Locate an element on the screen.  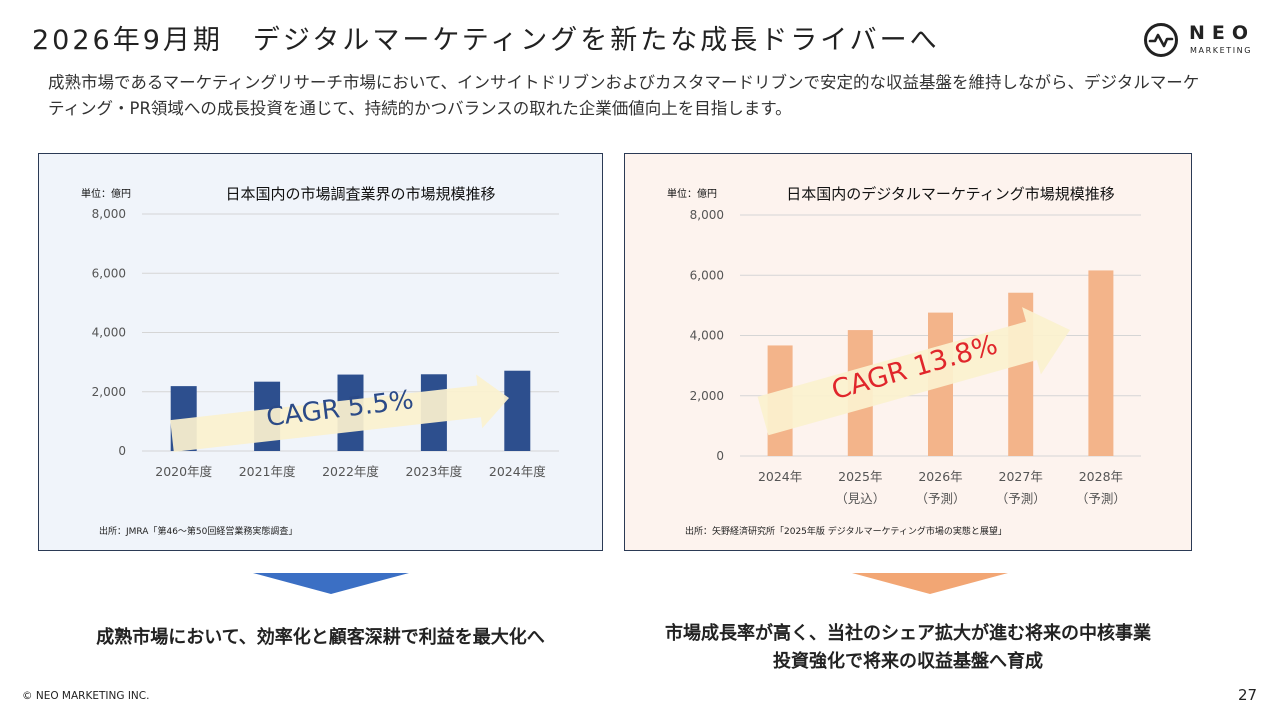
category-label: 2024年度 is located at coordinates (517, 471).